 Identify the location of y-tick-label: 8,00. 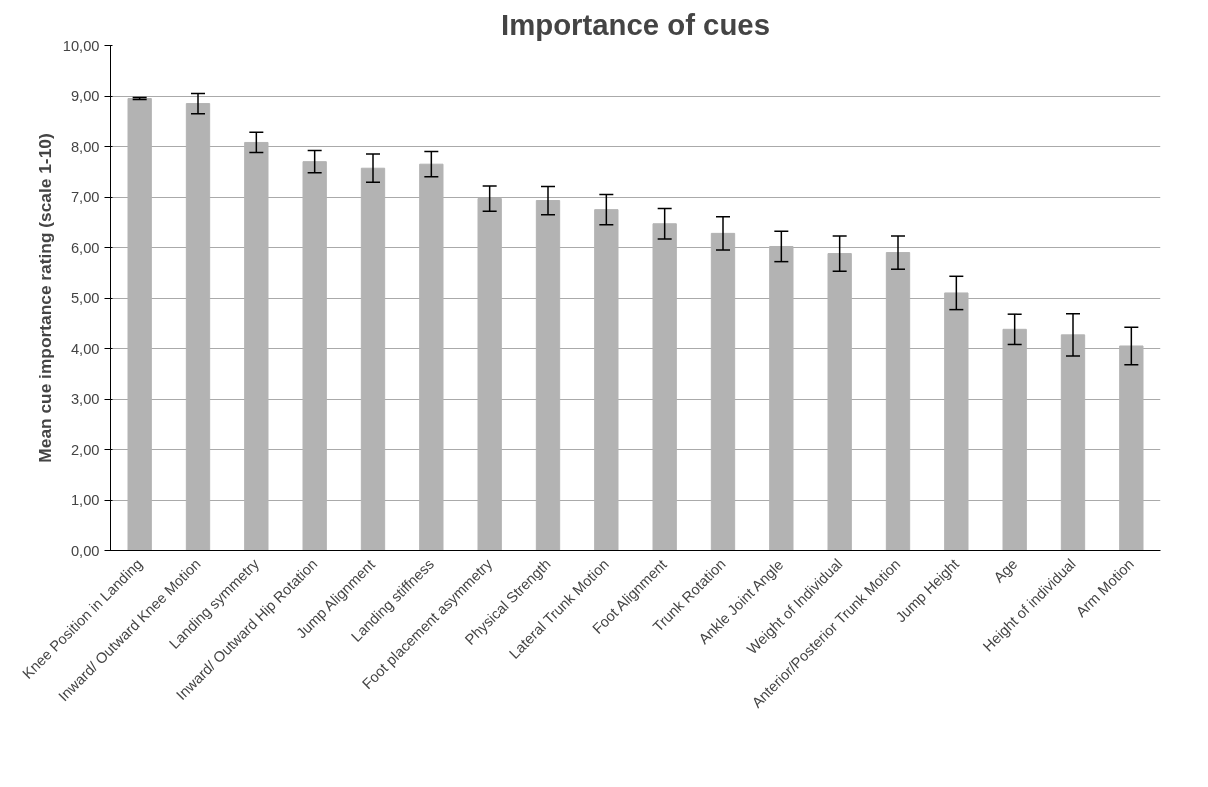
(85, 146).